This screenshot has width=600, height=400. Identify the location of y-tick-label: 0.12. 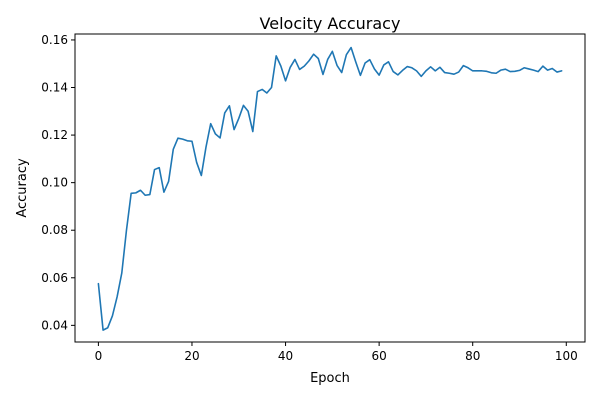
(54, 135).